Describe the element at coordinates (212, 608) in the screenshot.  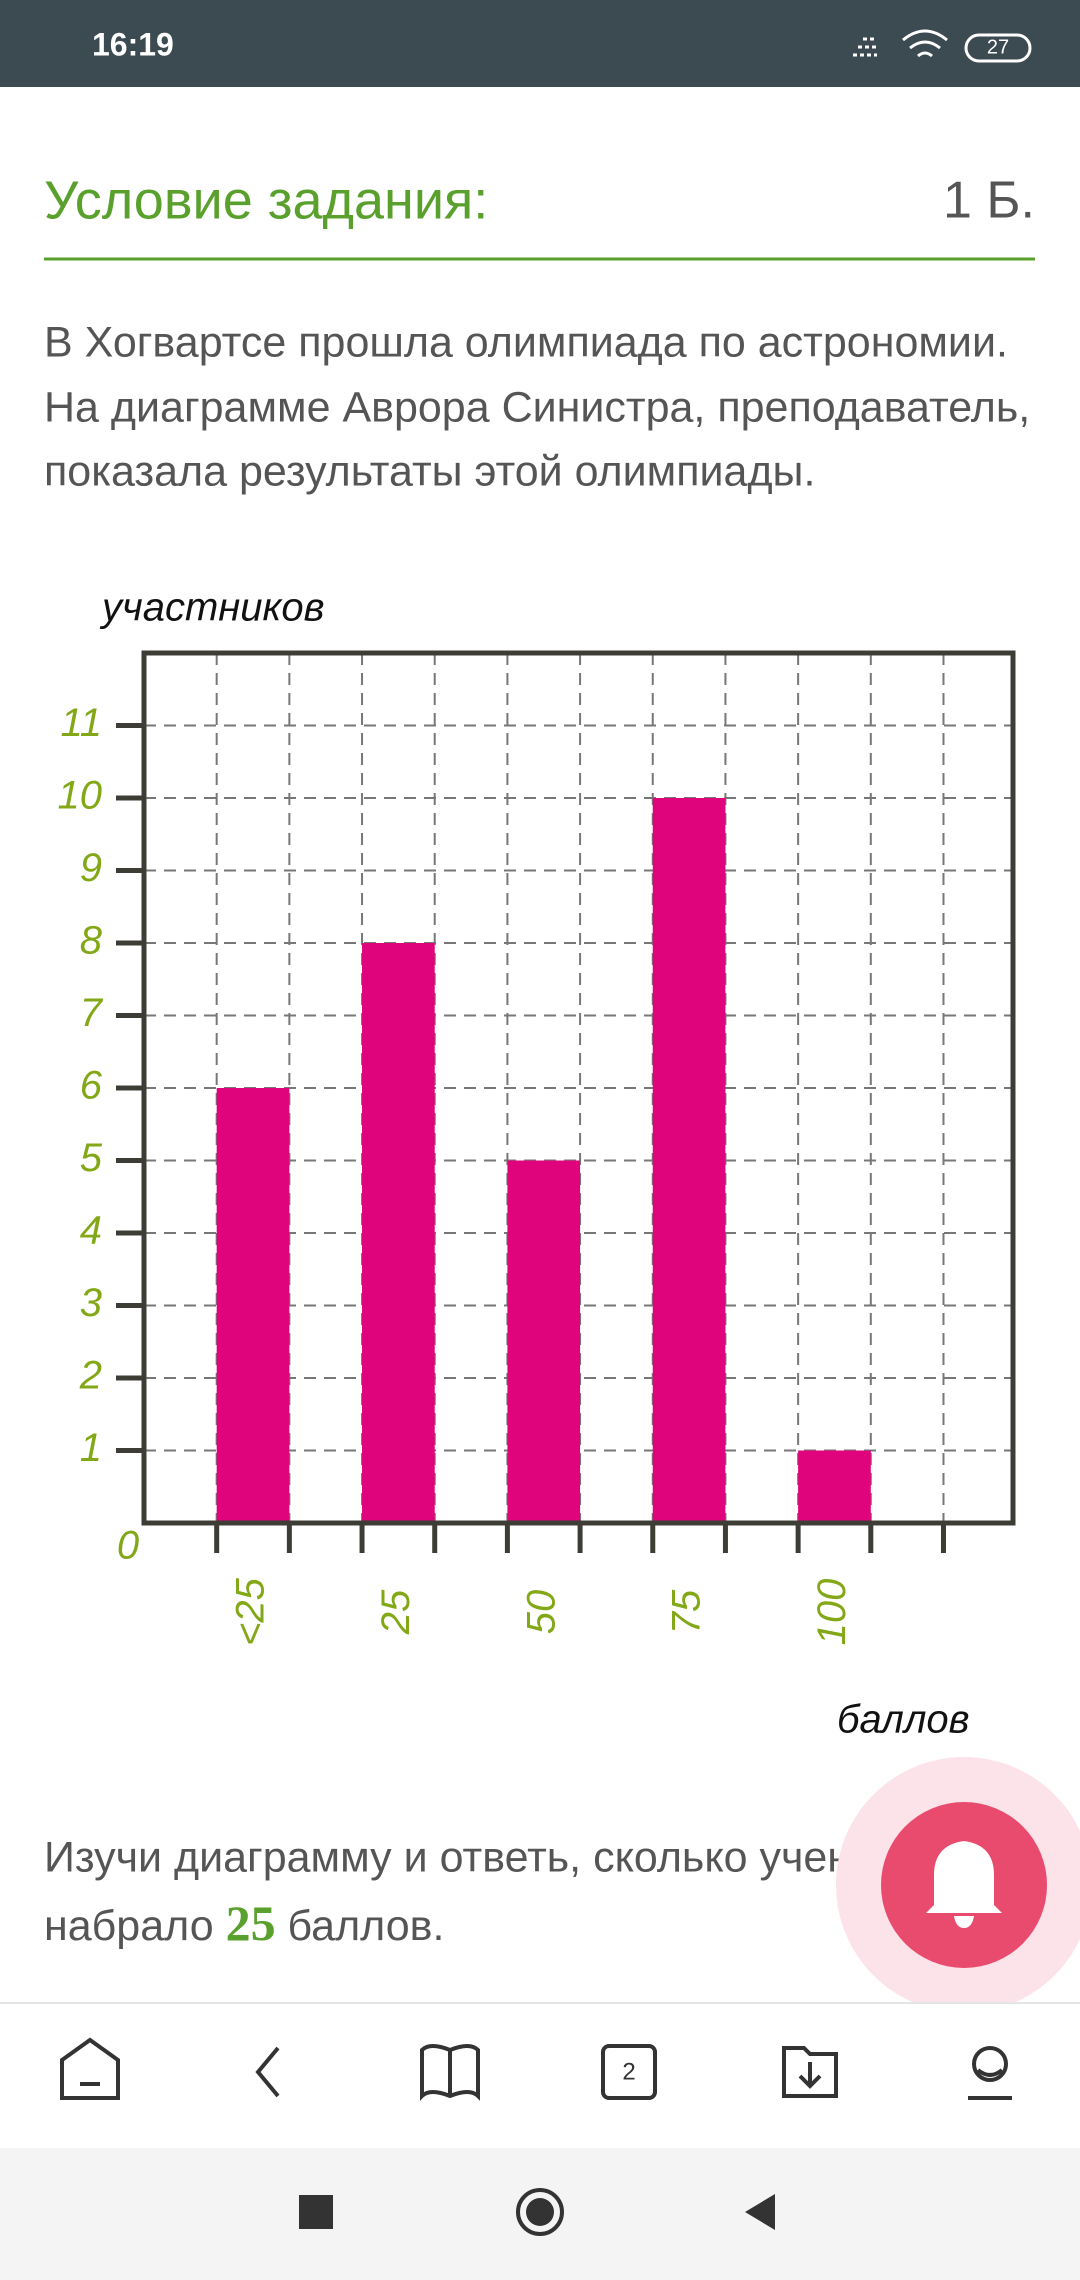
I see `y-axis-label: участников` at that location.